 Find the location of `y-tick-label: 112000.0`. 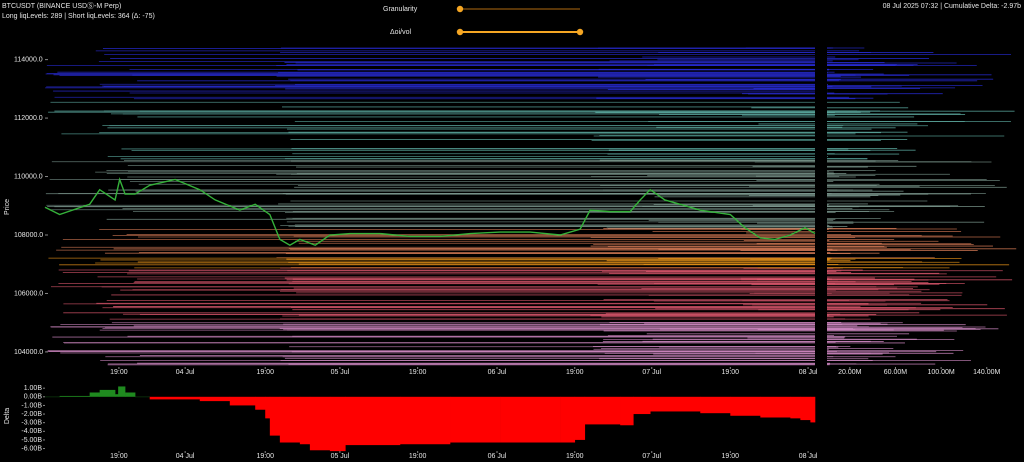

y-tick-label: 112000.0 is located at coordinates (28, 118).